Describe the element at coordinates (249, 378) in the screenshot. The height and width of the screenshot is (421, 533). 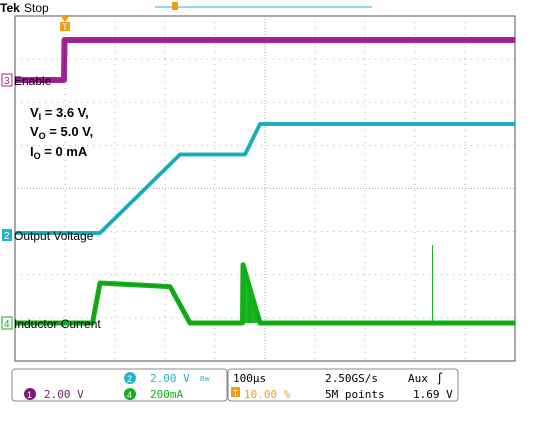
I see `timebase: 100µs` at that location.